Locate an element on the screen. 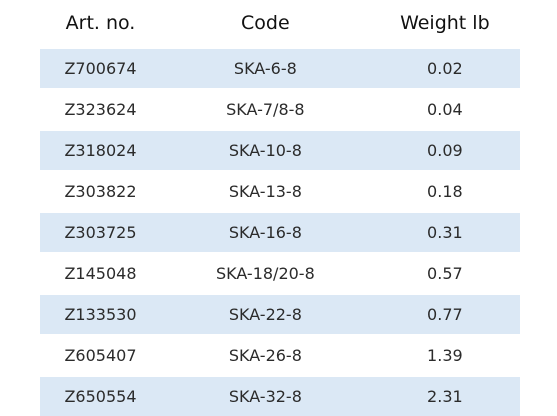 This screenshot has width=557, height=416. table-cell: Z318024 is located at coordinates (100, 150).